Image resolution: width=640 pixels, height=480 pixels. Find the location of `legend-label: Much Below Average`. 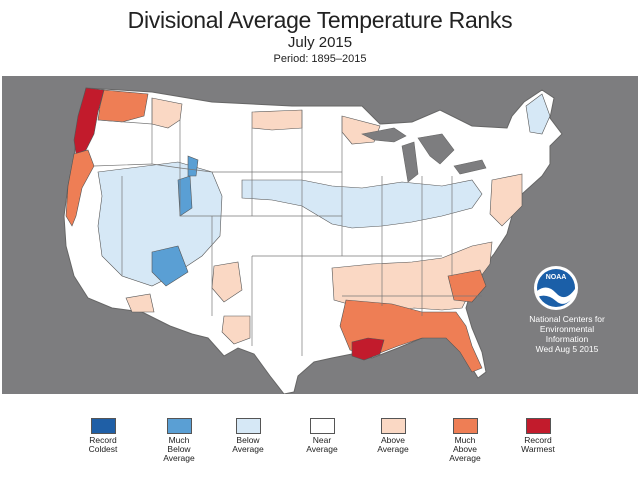

legend-label: Much Below Average is located at coordinates (179, 449).